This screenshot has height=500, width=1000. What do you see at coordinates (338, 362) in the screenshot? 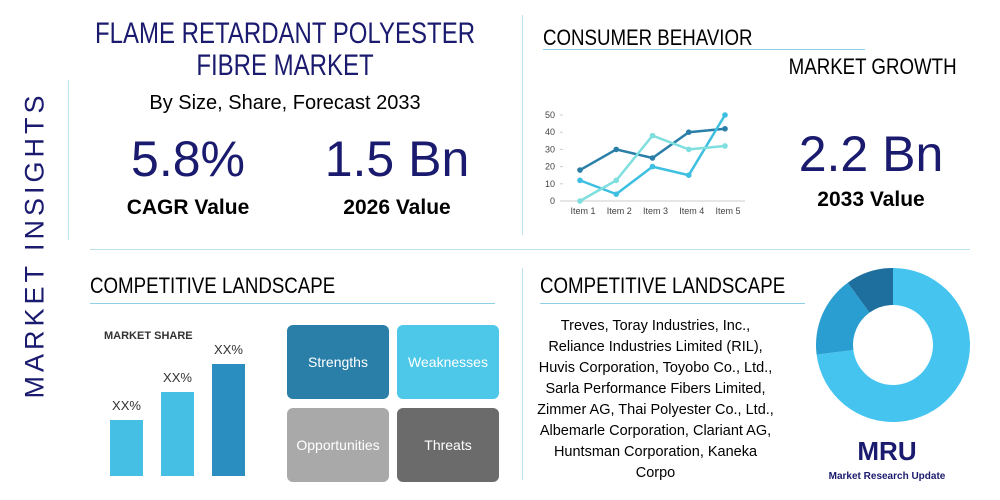
I see `swot-box: Strengths` at bounding box center [338, 362].